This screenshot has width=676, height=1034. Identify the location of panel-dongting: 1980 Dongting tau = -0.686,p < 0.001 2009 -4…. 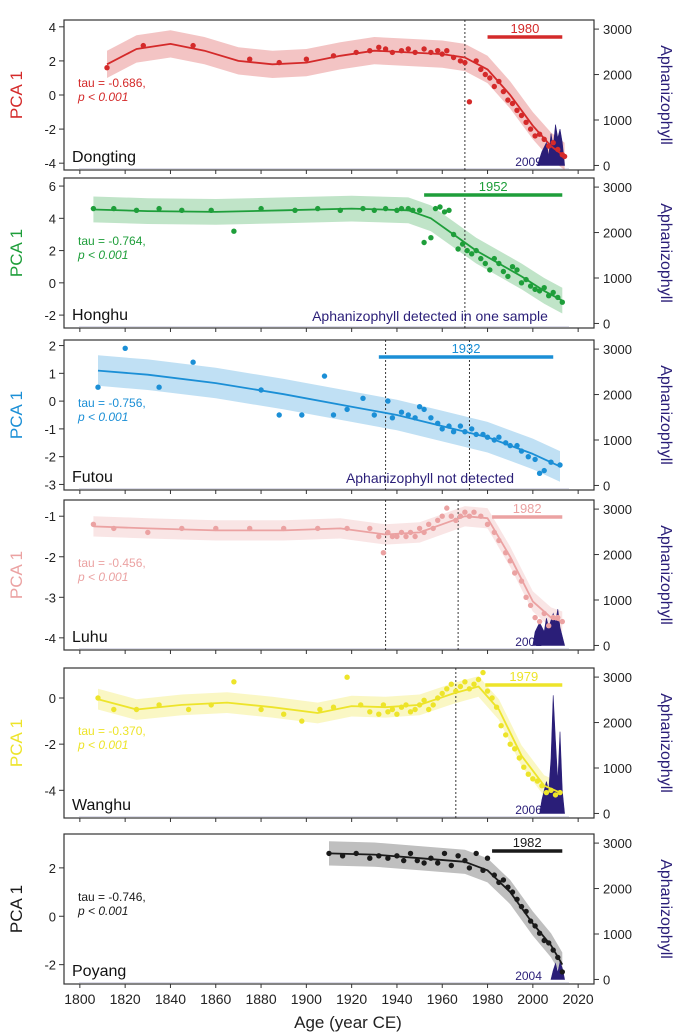
(340, 96).